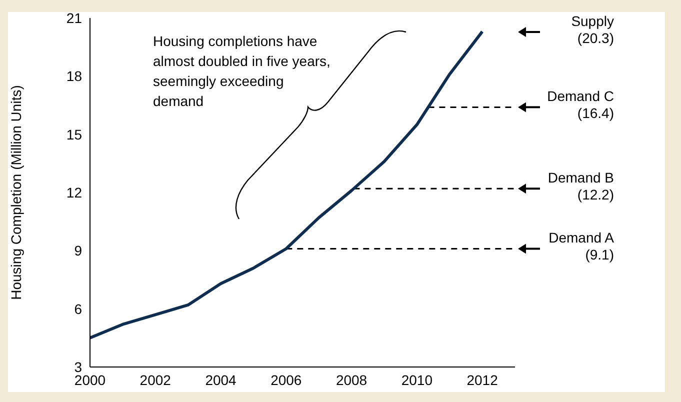 This screenshot has height=402, width=681. What do you see at coordinates (74, 18) in the screenshot?
I see `y-tick-label: 21` at bounding box center [74, 18].